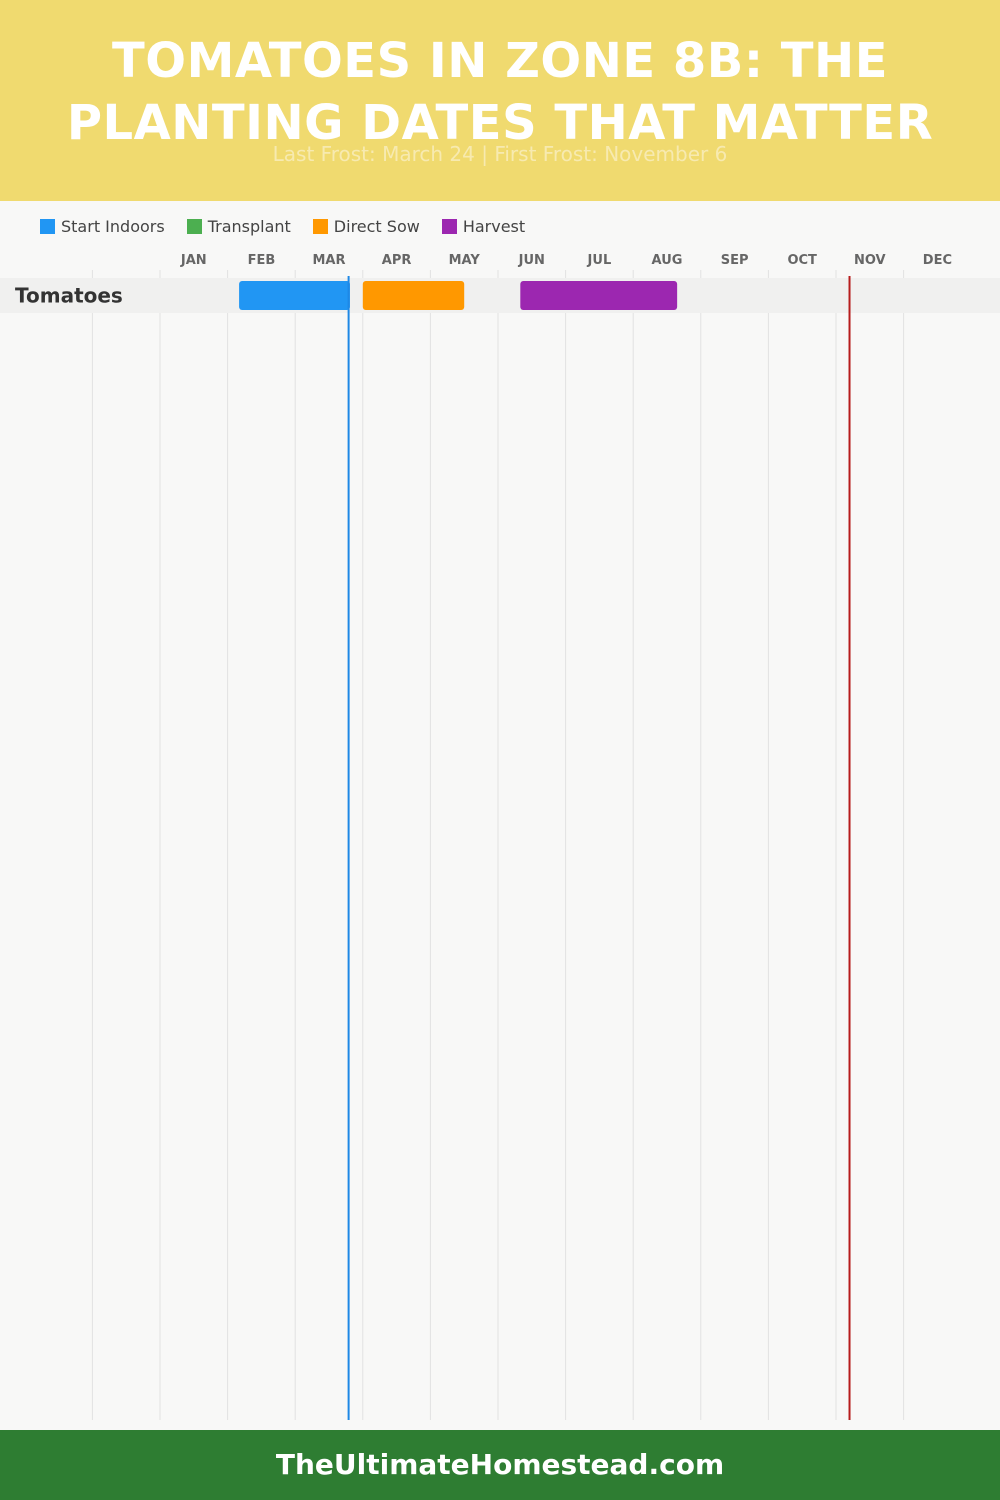  I want to click on month-tick-label: AUG, so click(667, 260).